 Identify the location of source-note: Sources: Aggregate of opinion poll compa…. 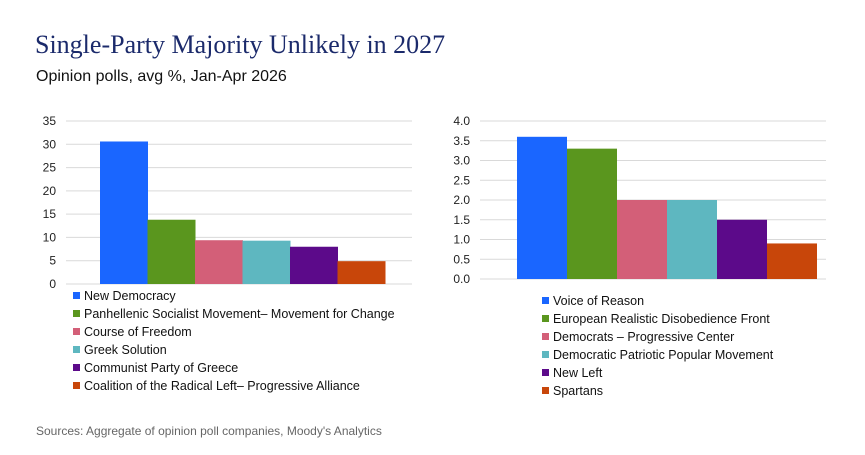
(209, 431).